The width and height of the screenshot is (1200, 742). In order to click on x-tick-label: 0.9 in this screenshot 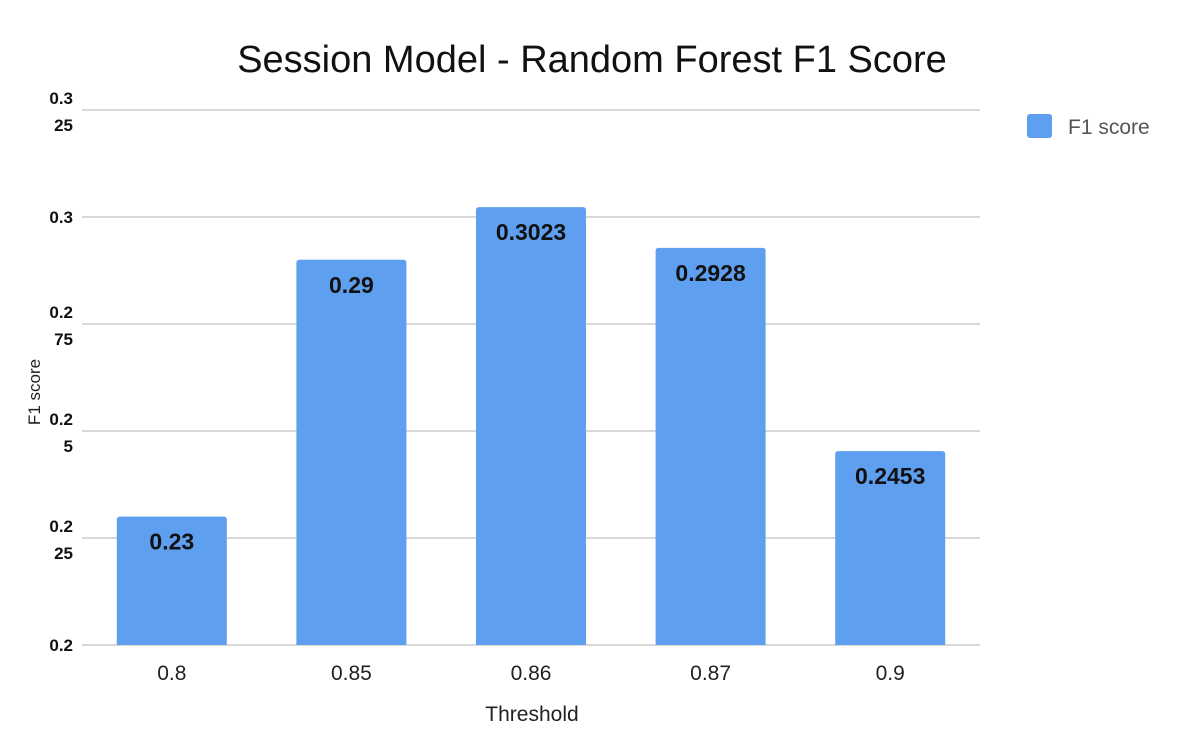, I will do `click(890, 673)`.